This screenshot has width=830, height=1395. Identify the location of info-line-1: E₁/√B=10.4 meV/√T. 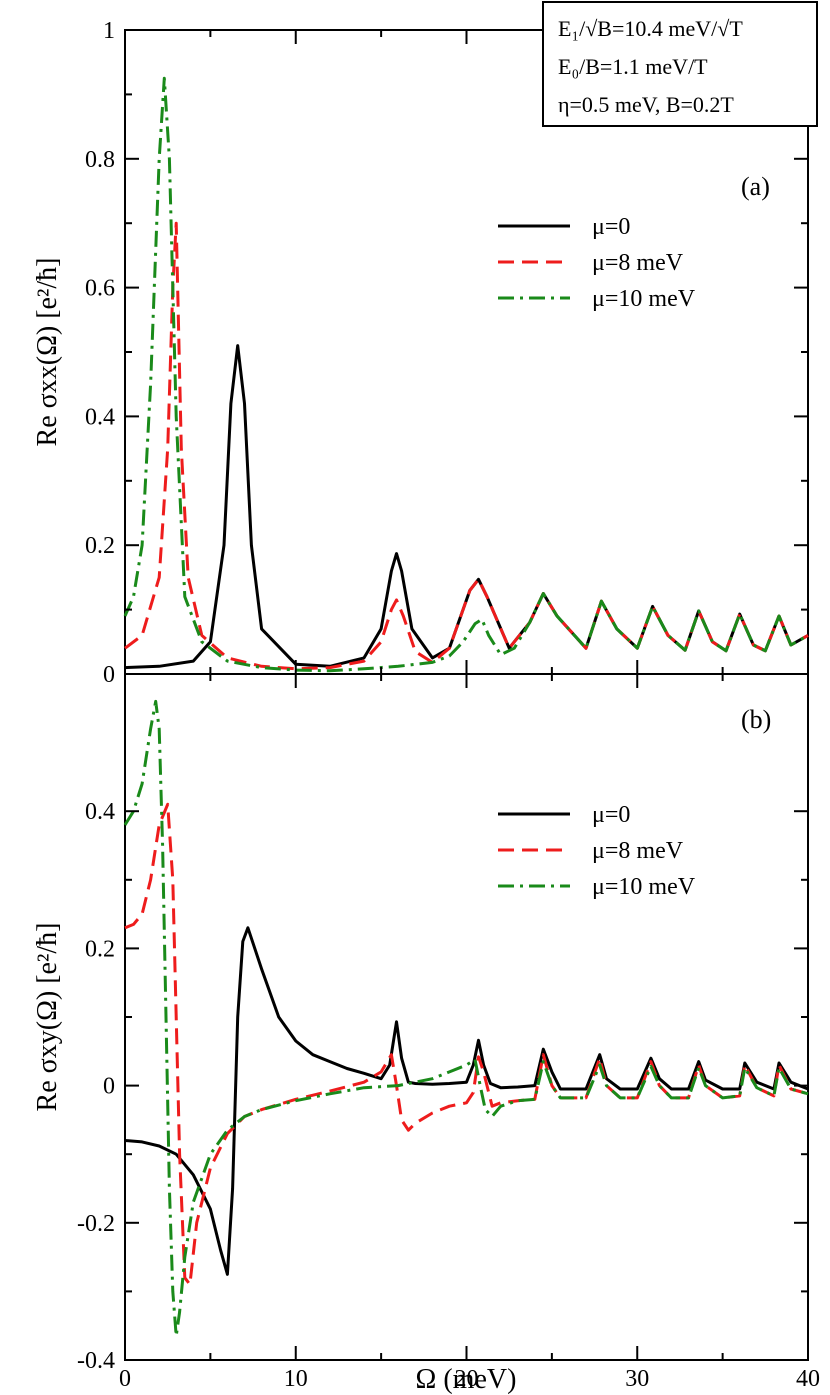
(650, 28).